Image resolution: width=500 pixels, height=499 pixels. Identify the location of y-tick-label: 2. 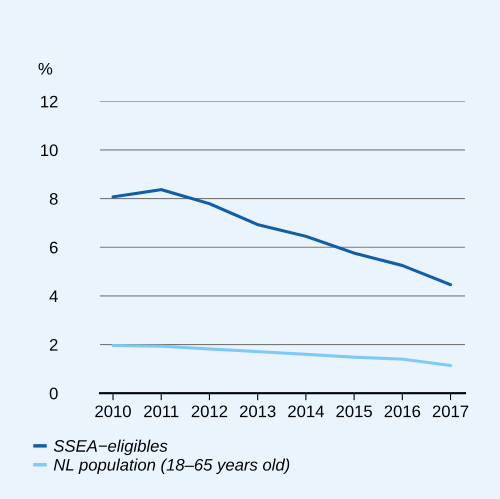
(54, 344).